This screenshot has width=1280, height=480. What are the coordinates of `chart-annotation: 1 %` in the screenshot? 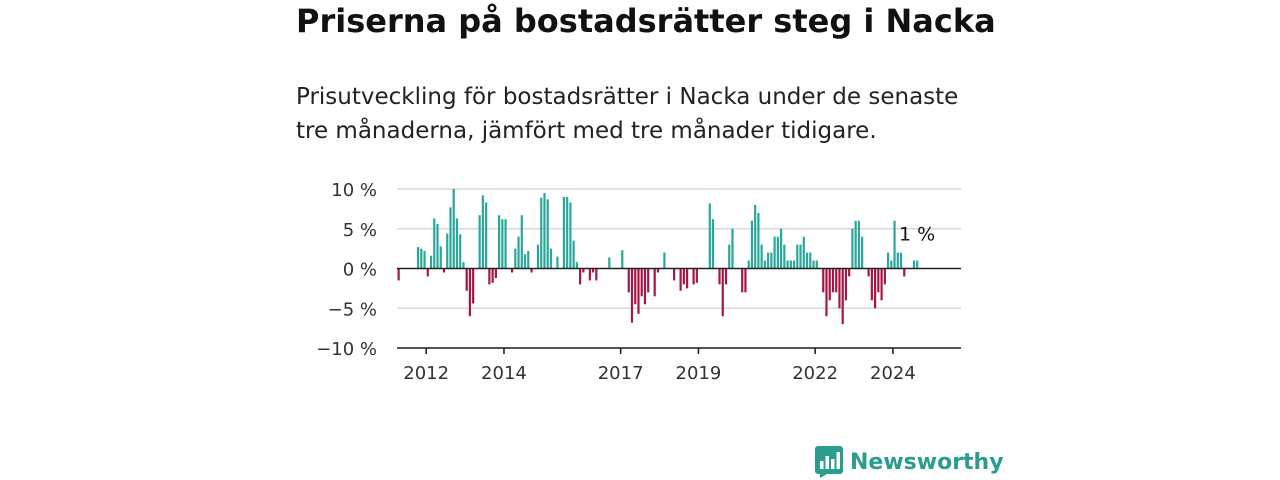 It's located at (917, 235).